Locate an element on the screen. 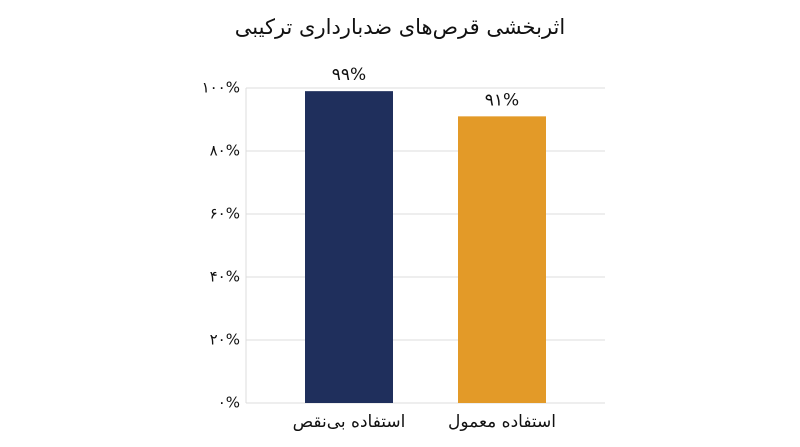  y-tick-label: ۴۰% is located at coordinates (225, 277).